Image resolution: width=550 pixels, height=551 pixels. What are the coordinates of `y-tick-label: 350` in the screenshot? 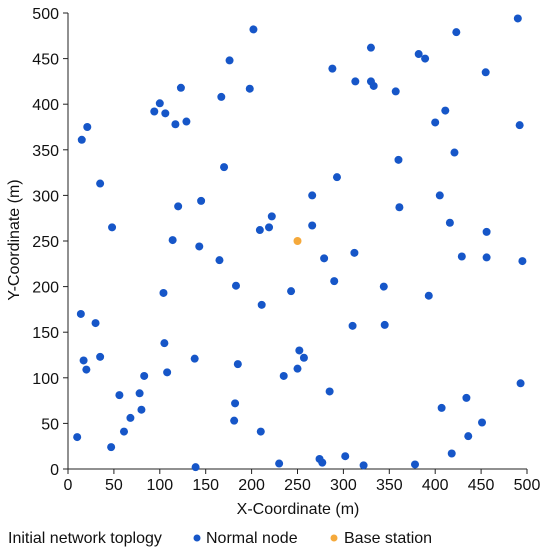 It's located at (45, 151).